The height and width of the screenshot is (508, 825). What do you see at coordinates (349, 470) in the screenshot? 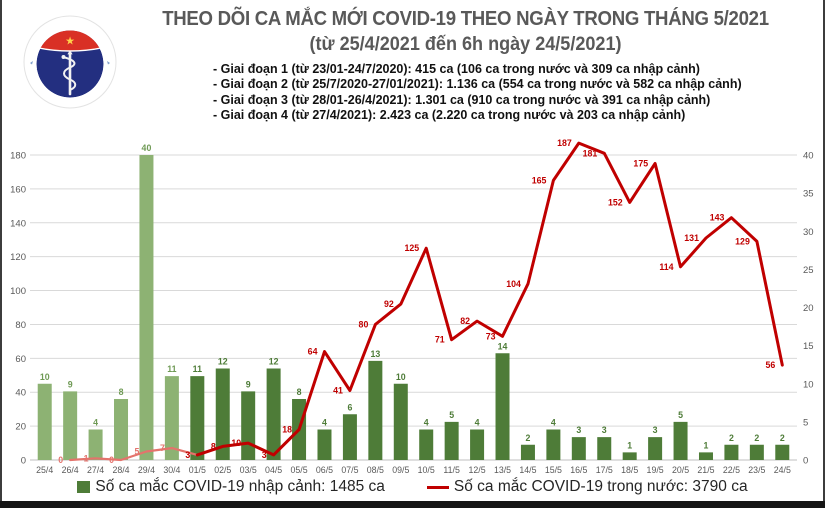
I see `x-axis-label: 07/5` at bounding box center [349, 470].